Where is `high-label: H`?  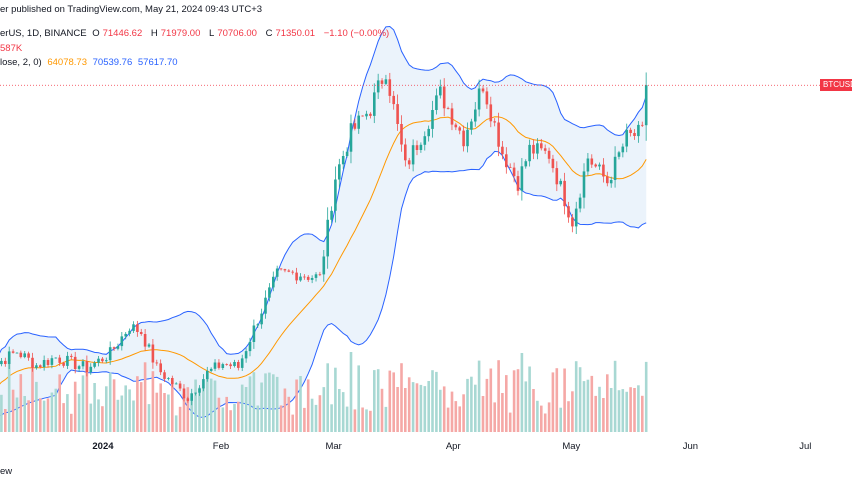 high-label: H is located at coordinates (154, 33).